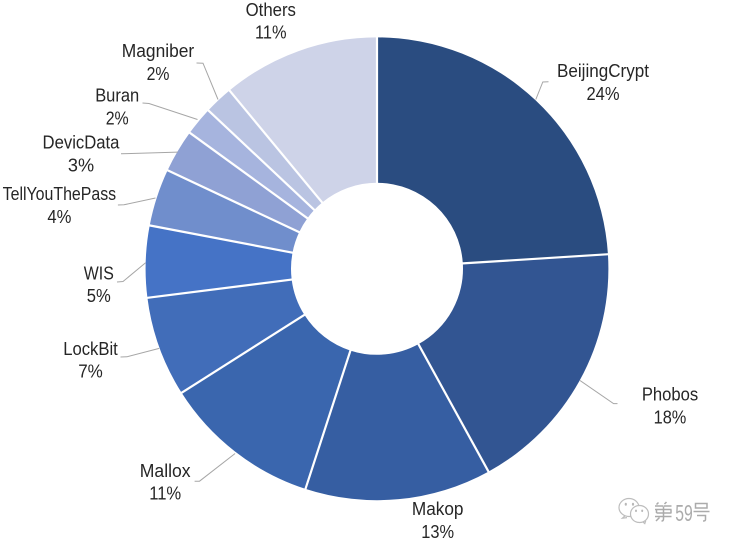  Describe the element at coordinates (82, 142) in the screenshot. I see `svg-text: DevicData` at that location.